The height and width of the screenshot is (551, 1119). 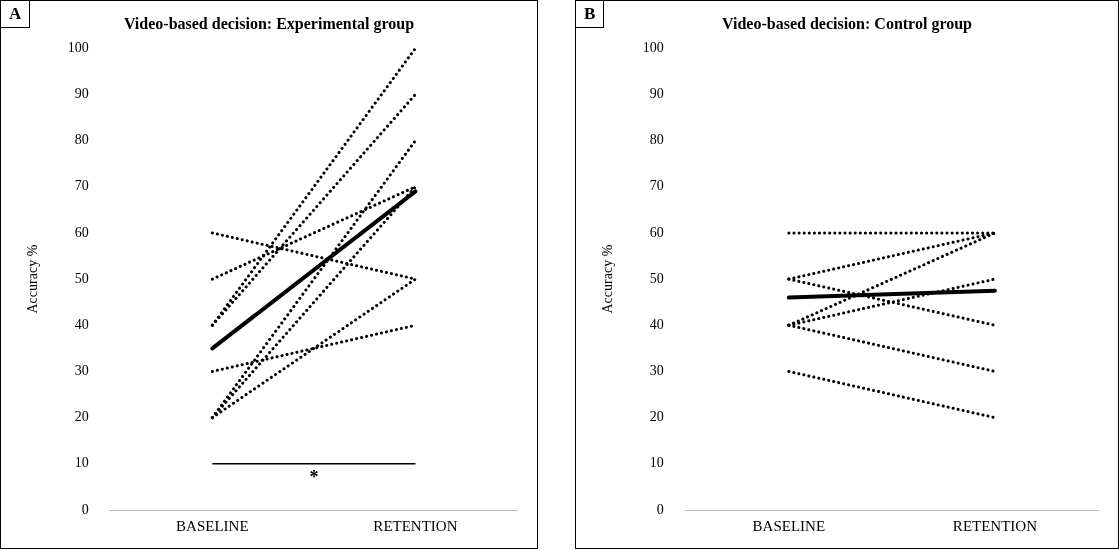 What do you see at coordinates (314, 477) in the screenshot?
I see `annotation: *` at bounding box center [314, 477].